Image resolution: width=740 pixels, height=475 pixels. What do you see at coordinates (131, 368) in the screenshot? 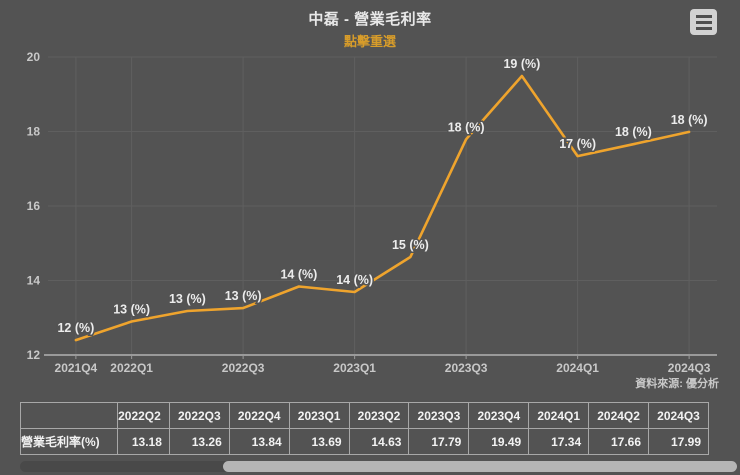
I see `x-axis-label: 2022Q1` at bounding box center [131, 368].